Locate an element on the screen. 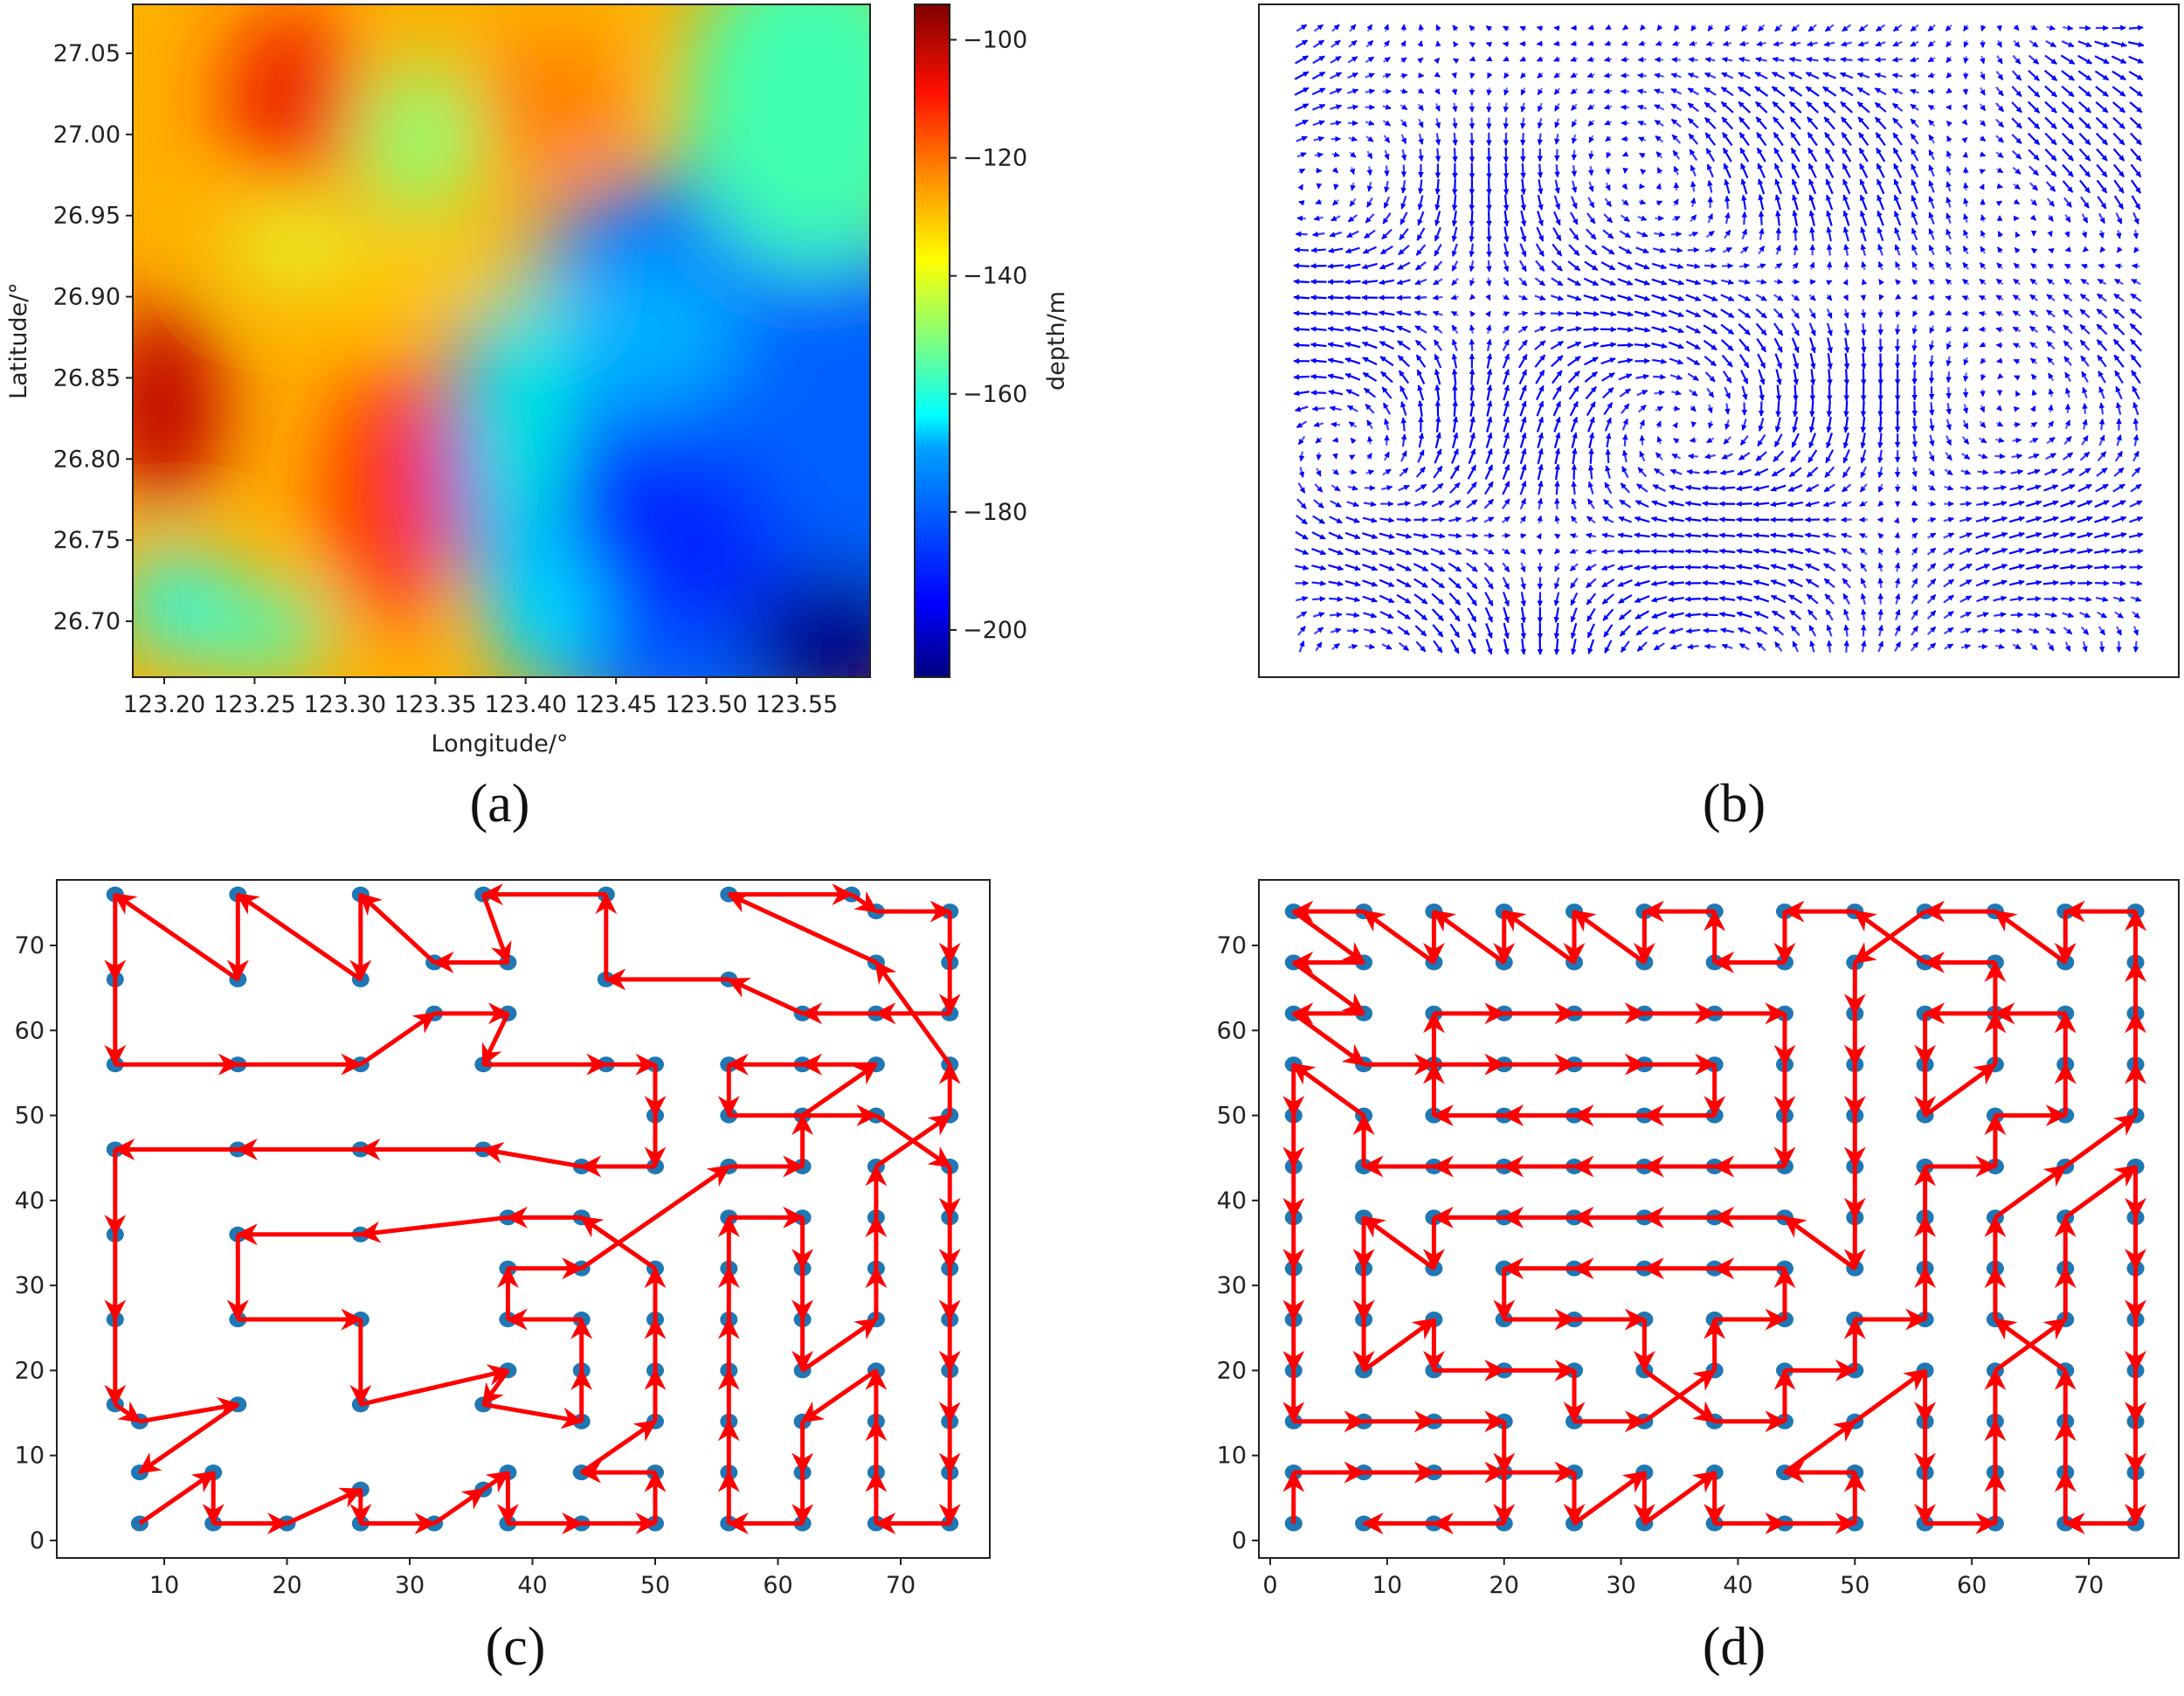 This screenshot has height=1696, width=2184. y-tick-label: 26.80 is located at coordinates (87, 459).